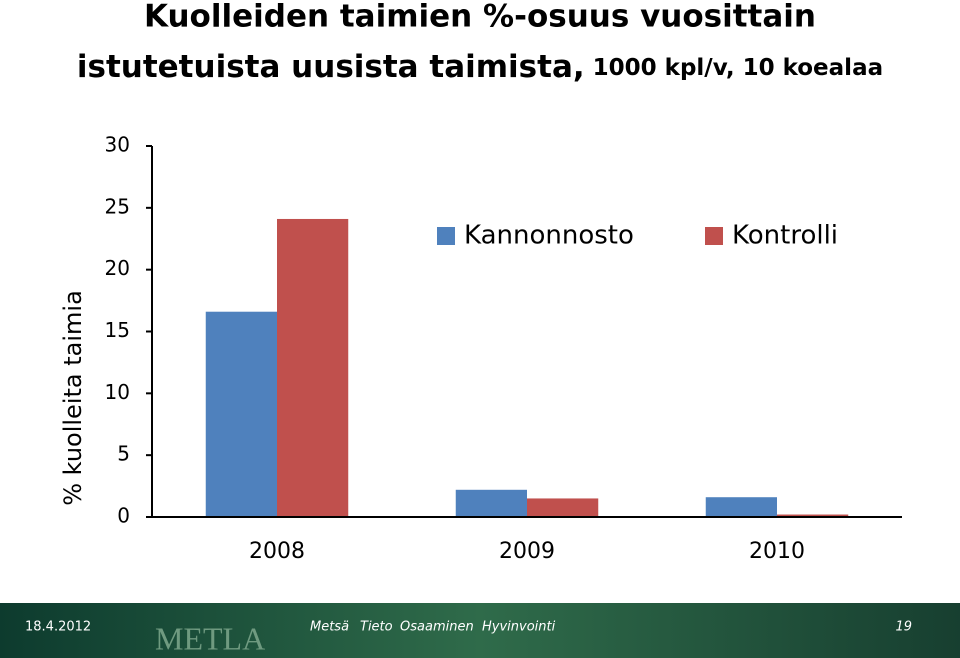  Describe the element at coordinates (376, 627) in the screenshot. I see `footer-word: Tieto` at that location.